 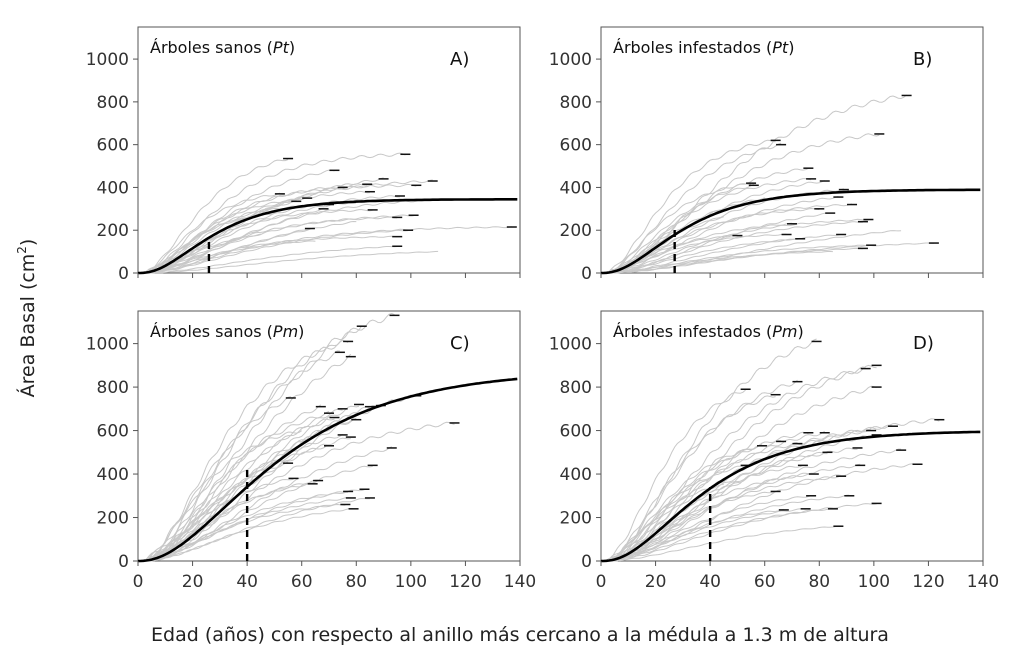 What do you see at coordinates (703, 47) in the screenshot?
I see `panel-title: Árboles infestados (Pt)` at bounding box center [703, 47].